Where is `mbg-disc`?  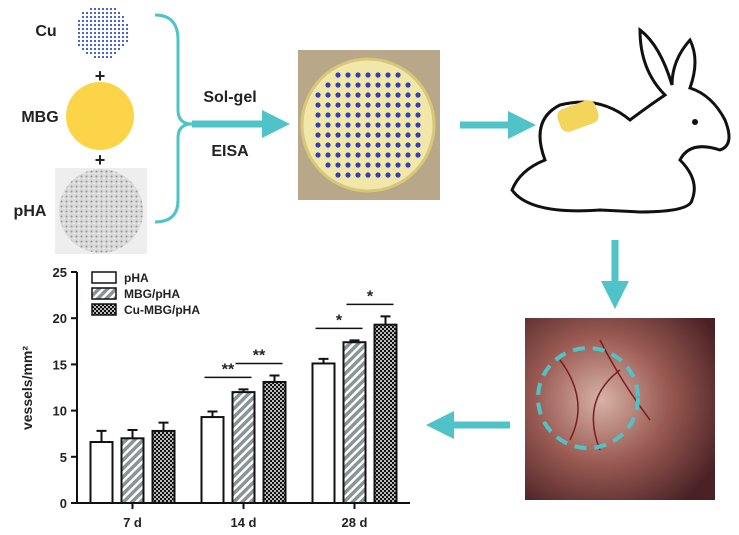 mbg-disc is located at coordinates (100, 116).